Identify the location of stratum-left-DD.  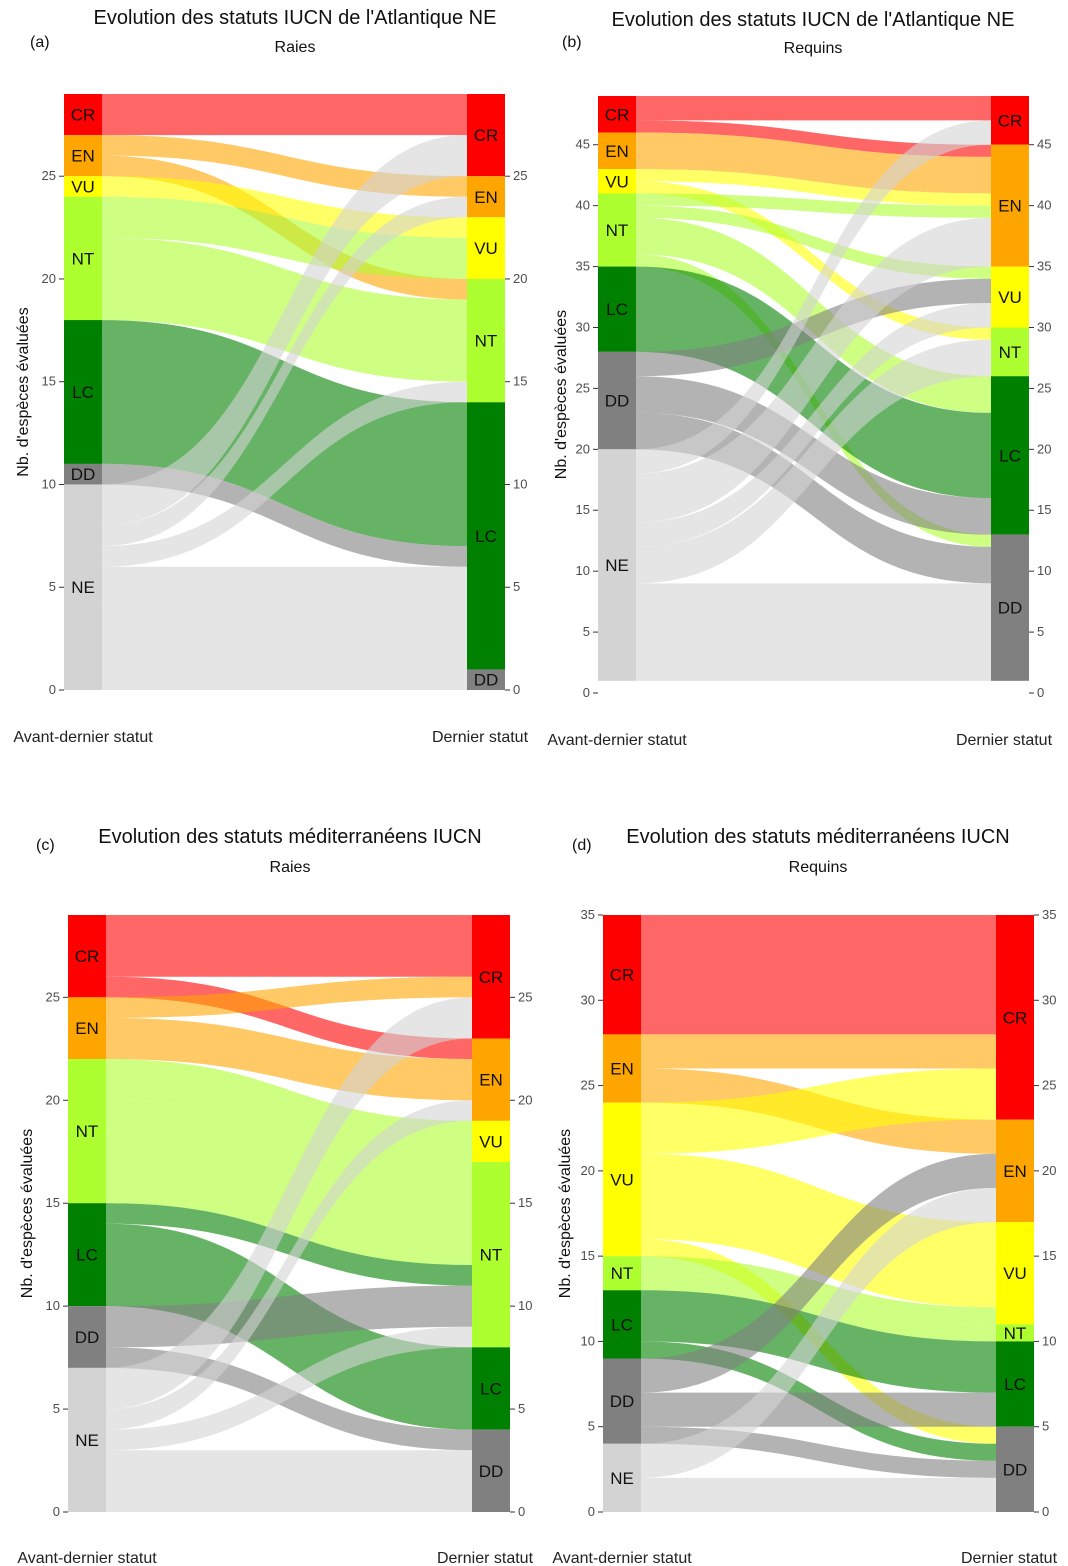
(617, 400).